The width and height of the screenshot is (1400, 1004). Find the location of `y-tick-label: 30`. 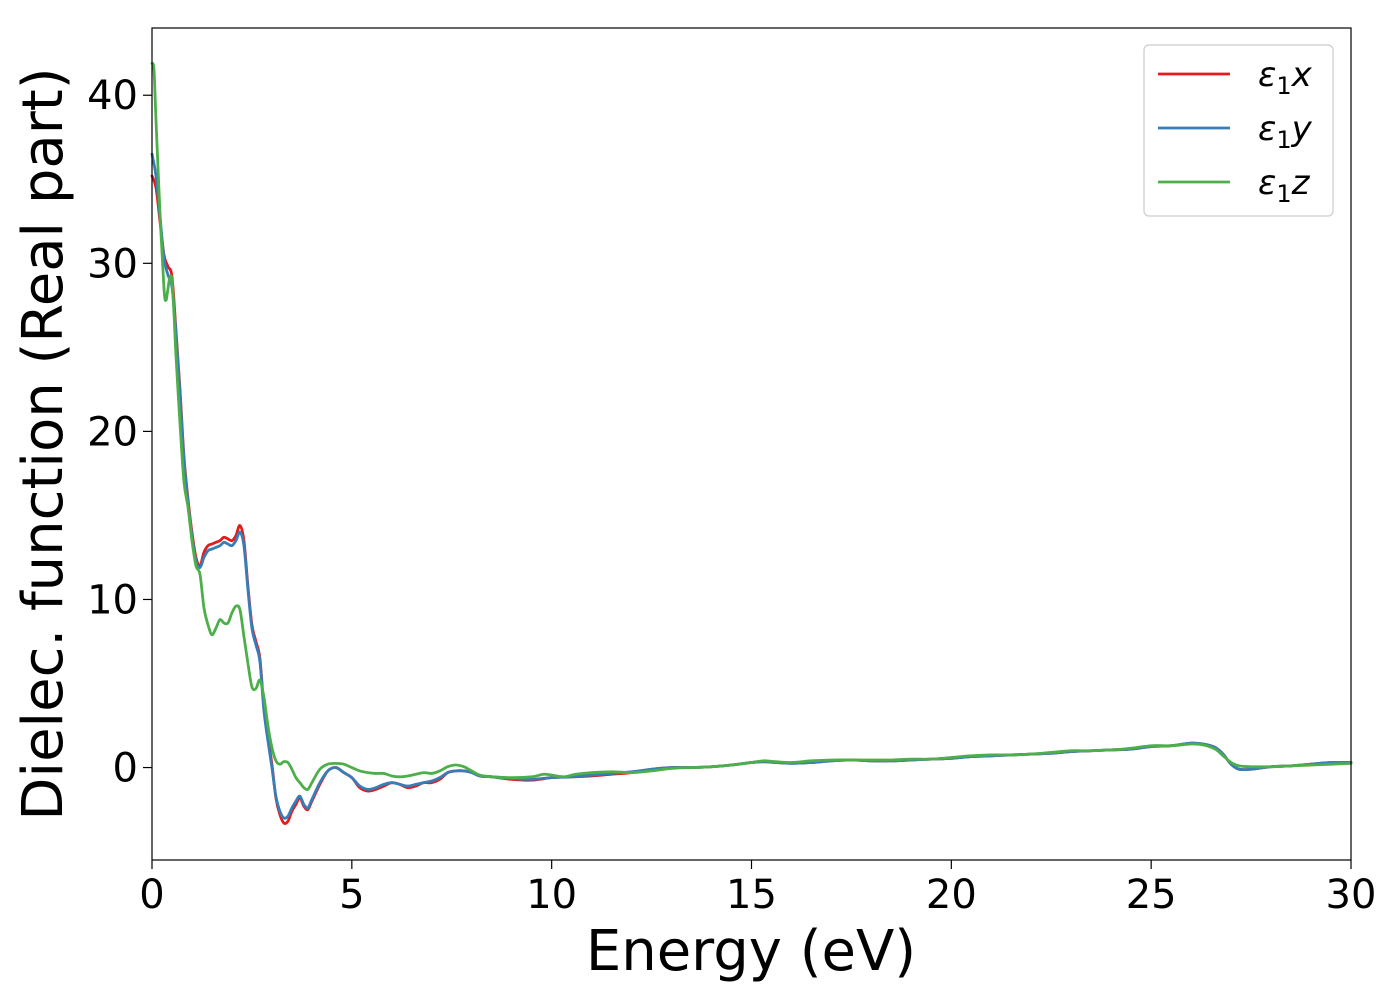

y-tick-label: 30 is located at coordinates (112, 264).